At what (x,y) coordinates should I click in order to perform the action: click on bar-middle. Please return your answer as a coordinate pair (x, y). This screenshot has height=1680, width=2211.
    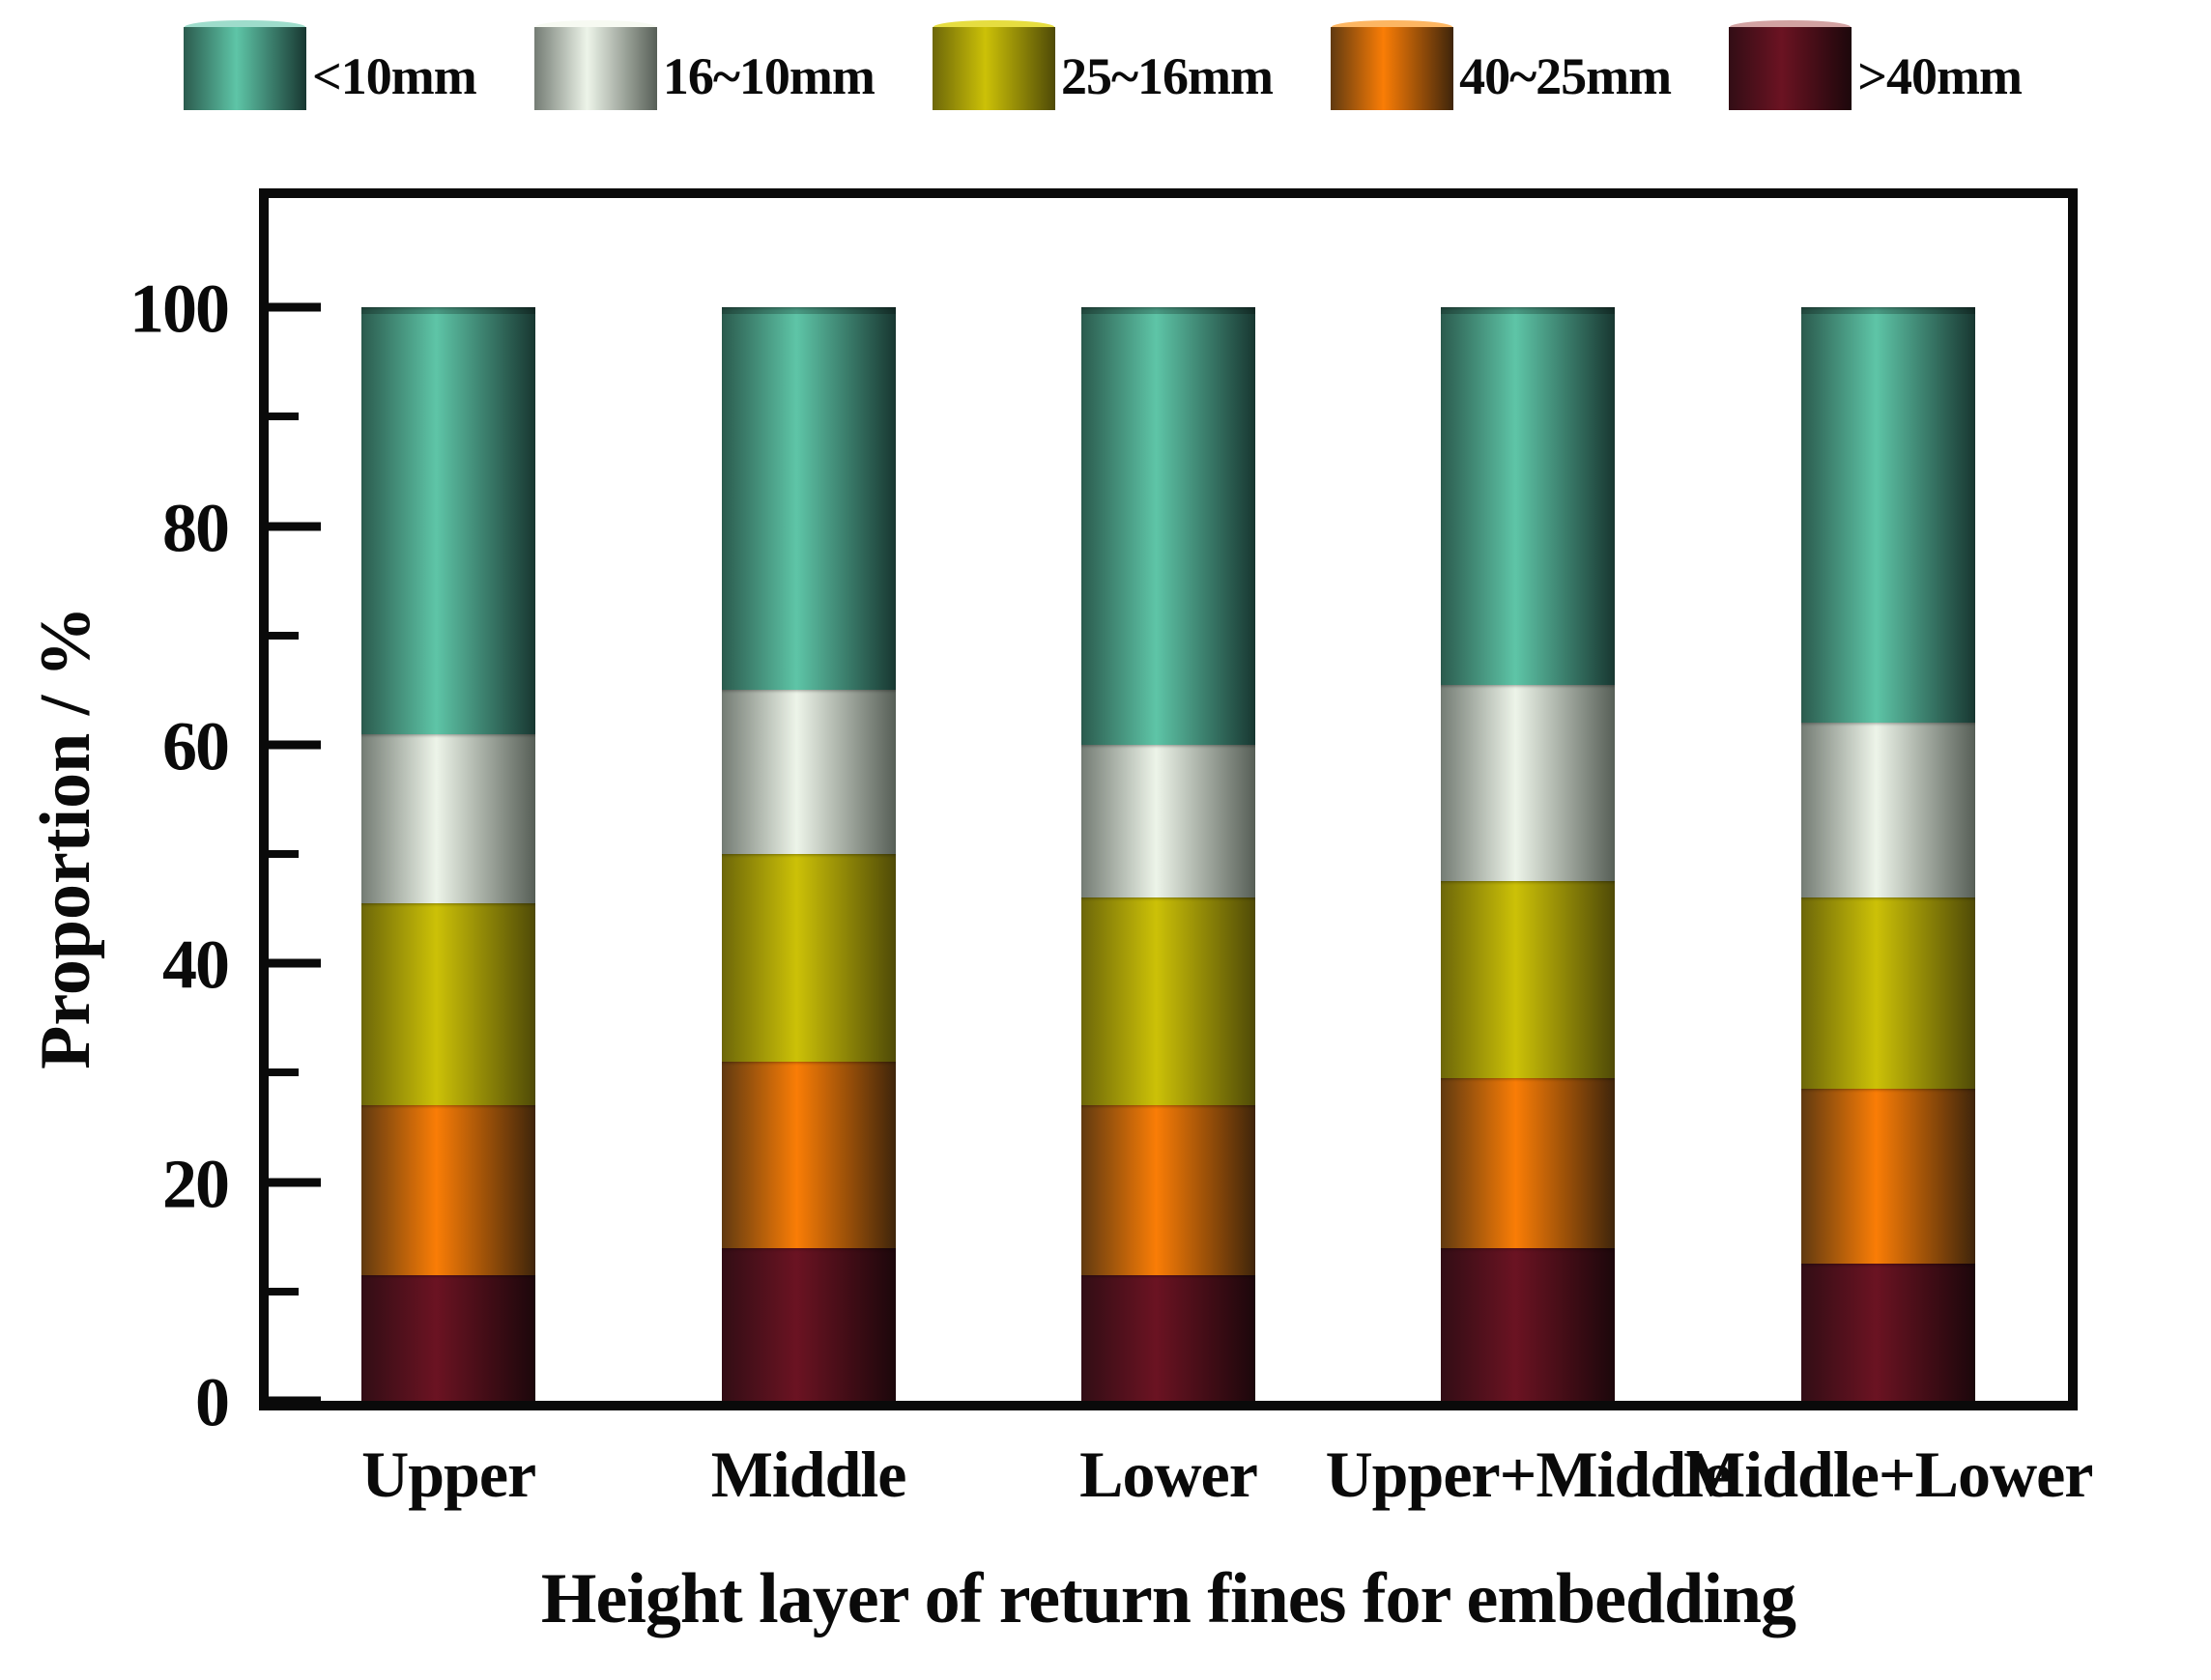
    Looking at the image, I should click on (808, 854).